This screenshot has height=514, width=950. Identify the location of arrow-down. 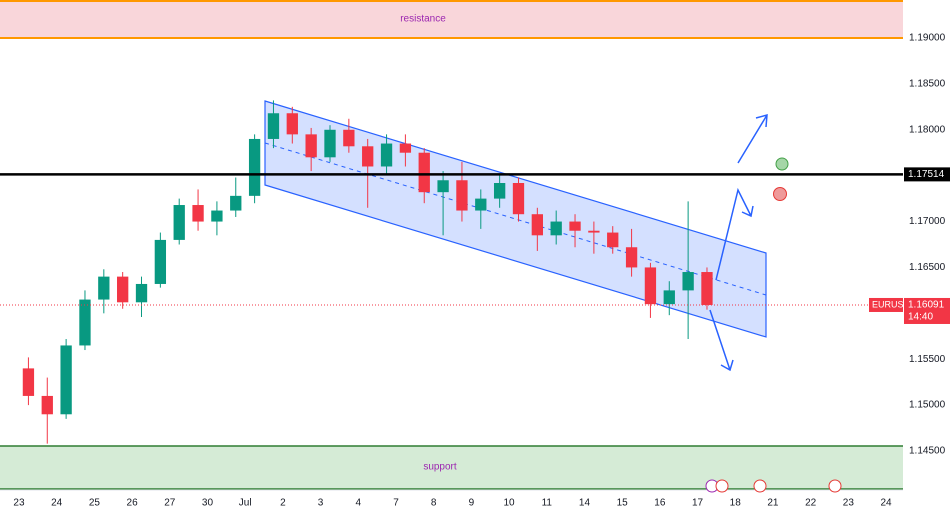
(721, 340).